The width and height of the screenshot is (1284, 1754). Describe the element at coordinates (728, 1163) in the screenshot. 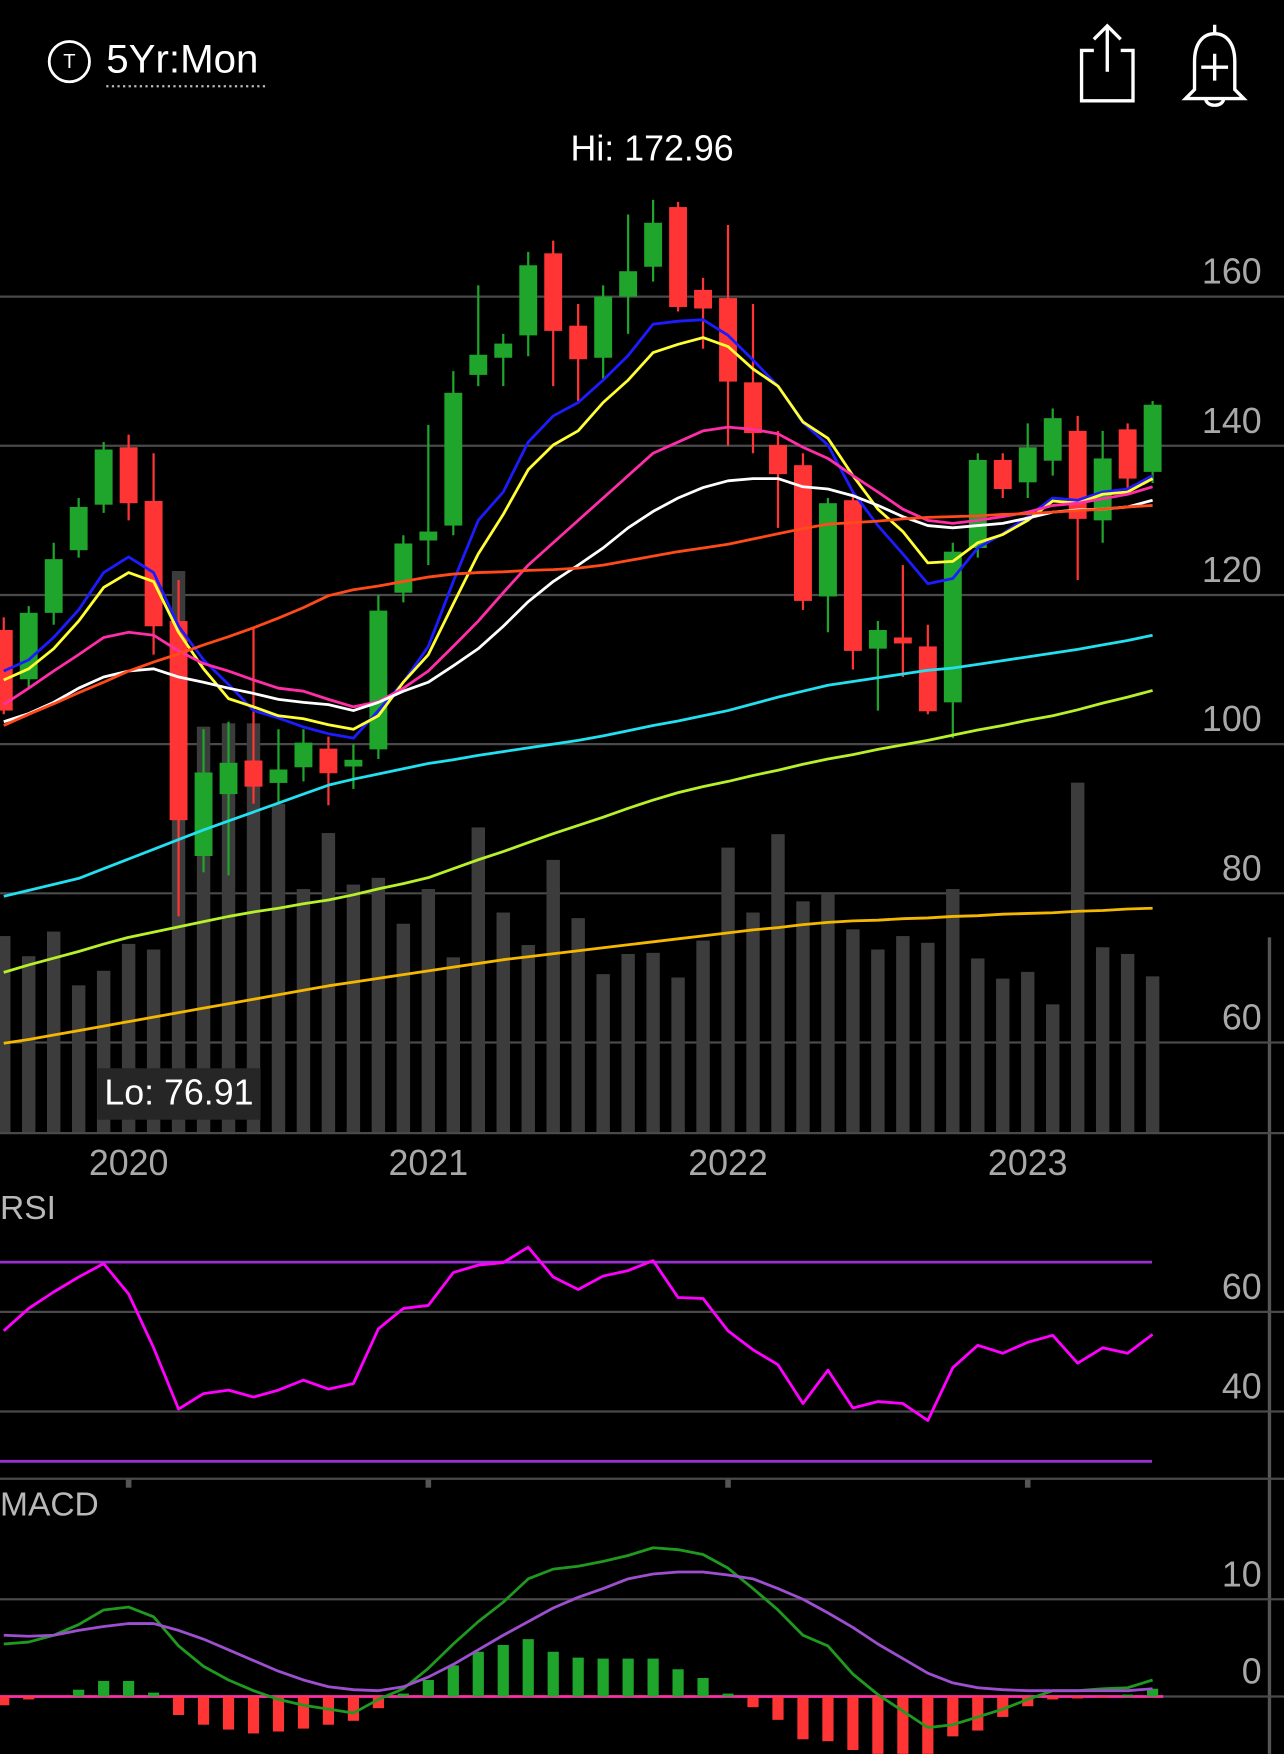

I see `x-tick-label: 2022` at that location.